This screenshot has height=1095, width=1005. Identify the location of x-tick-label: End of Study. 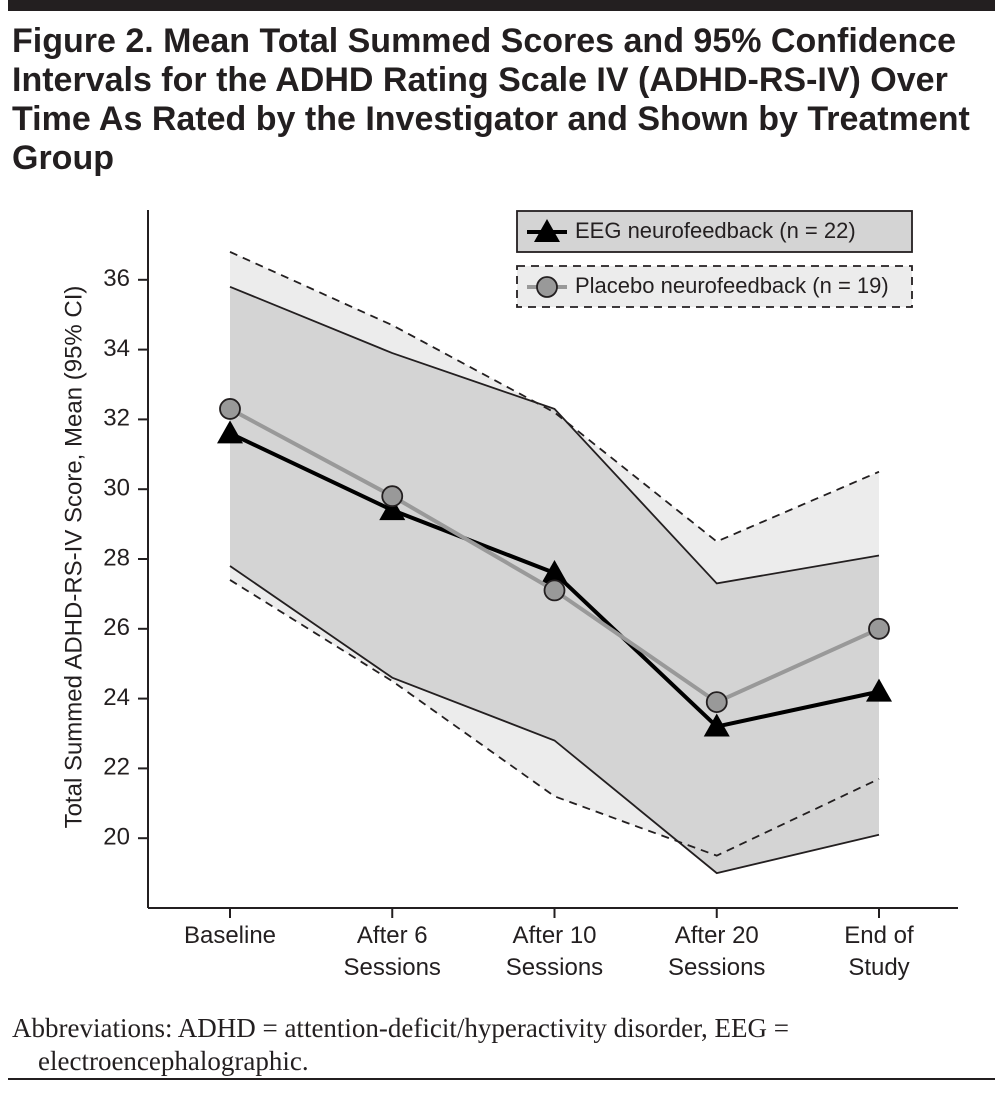
(879, 951).